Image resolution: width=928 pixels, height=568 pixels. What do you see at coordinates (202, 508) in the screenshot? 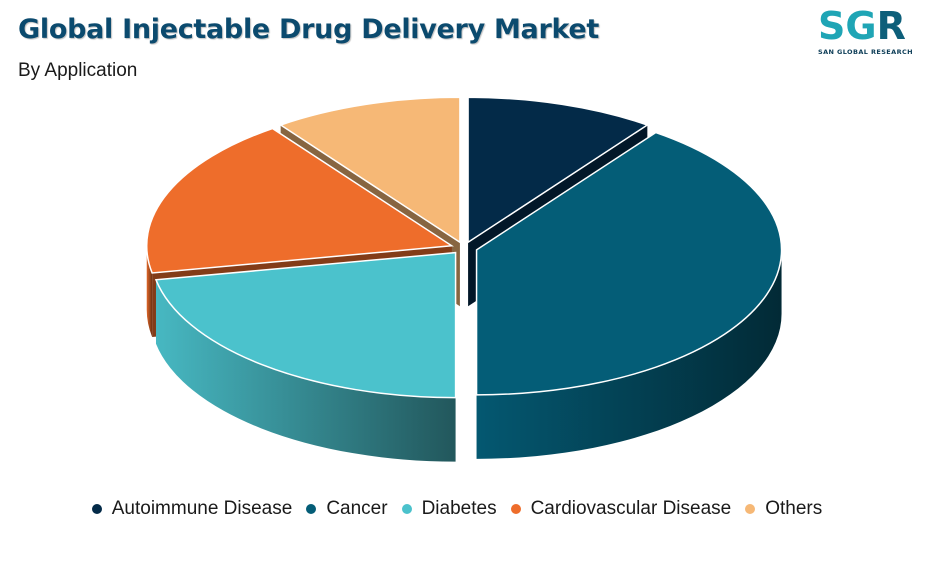
I see `legend-label-autoimmune-disease: Autoimmune Disease` at bounding box center [202, 508].